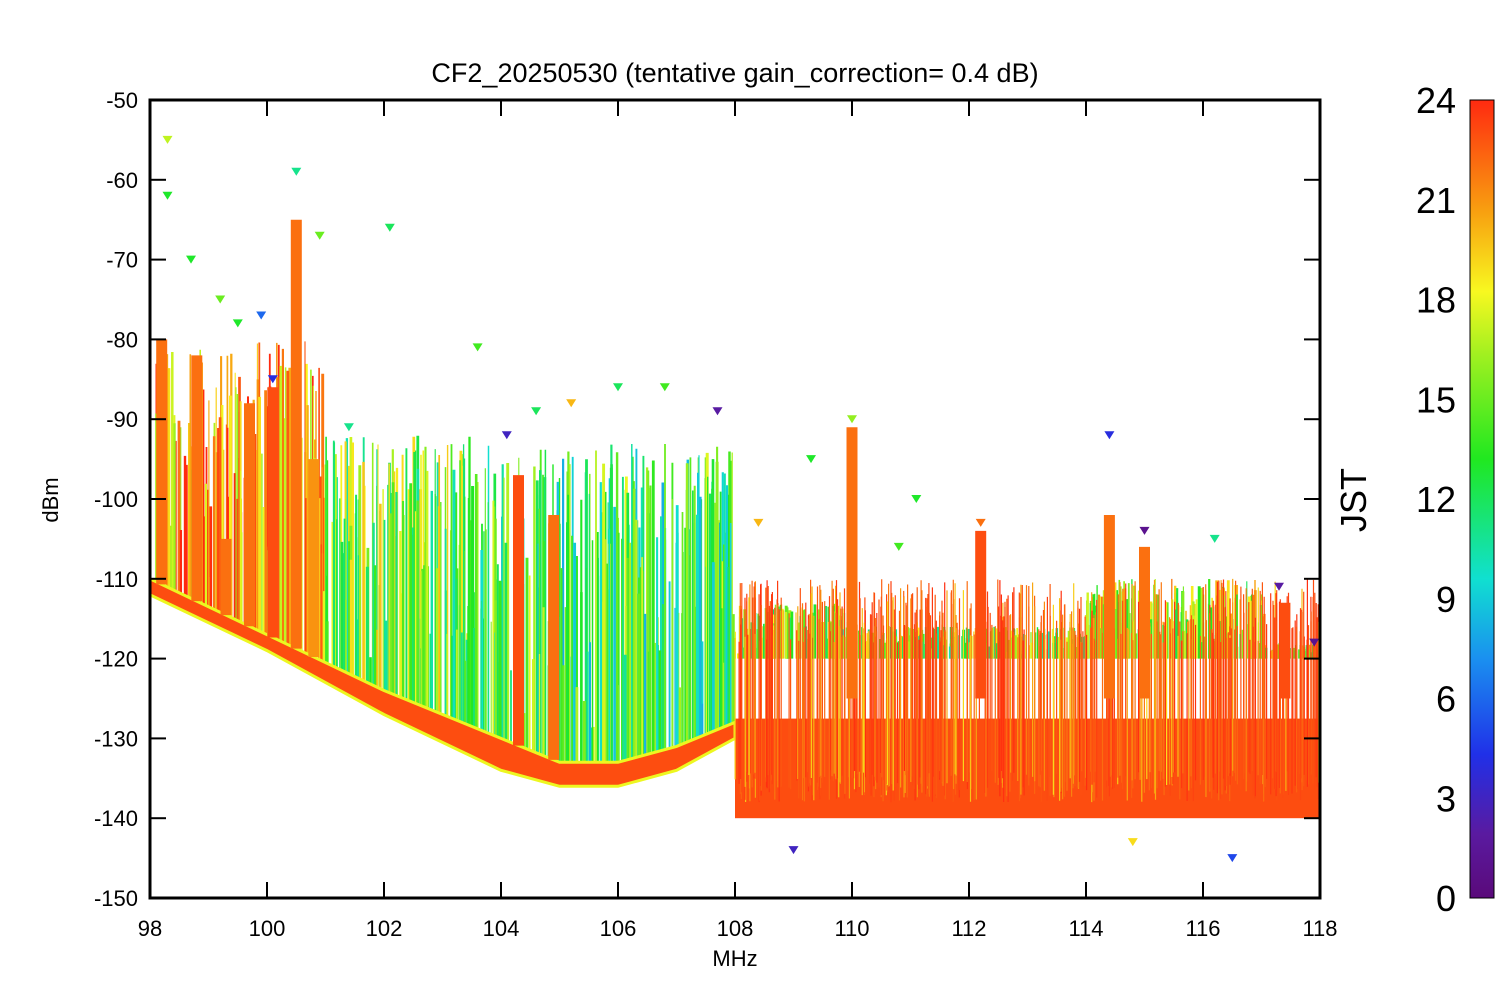  I want to click on colorbar-tick-label: 24, so click(1436, 100).